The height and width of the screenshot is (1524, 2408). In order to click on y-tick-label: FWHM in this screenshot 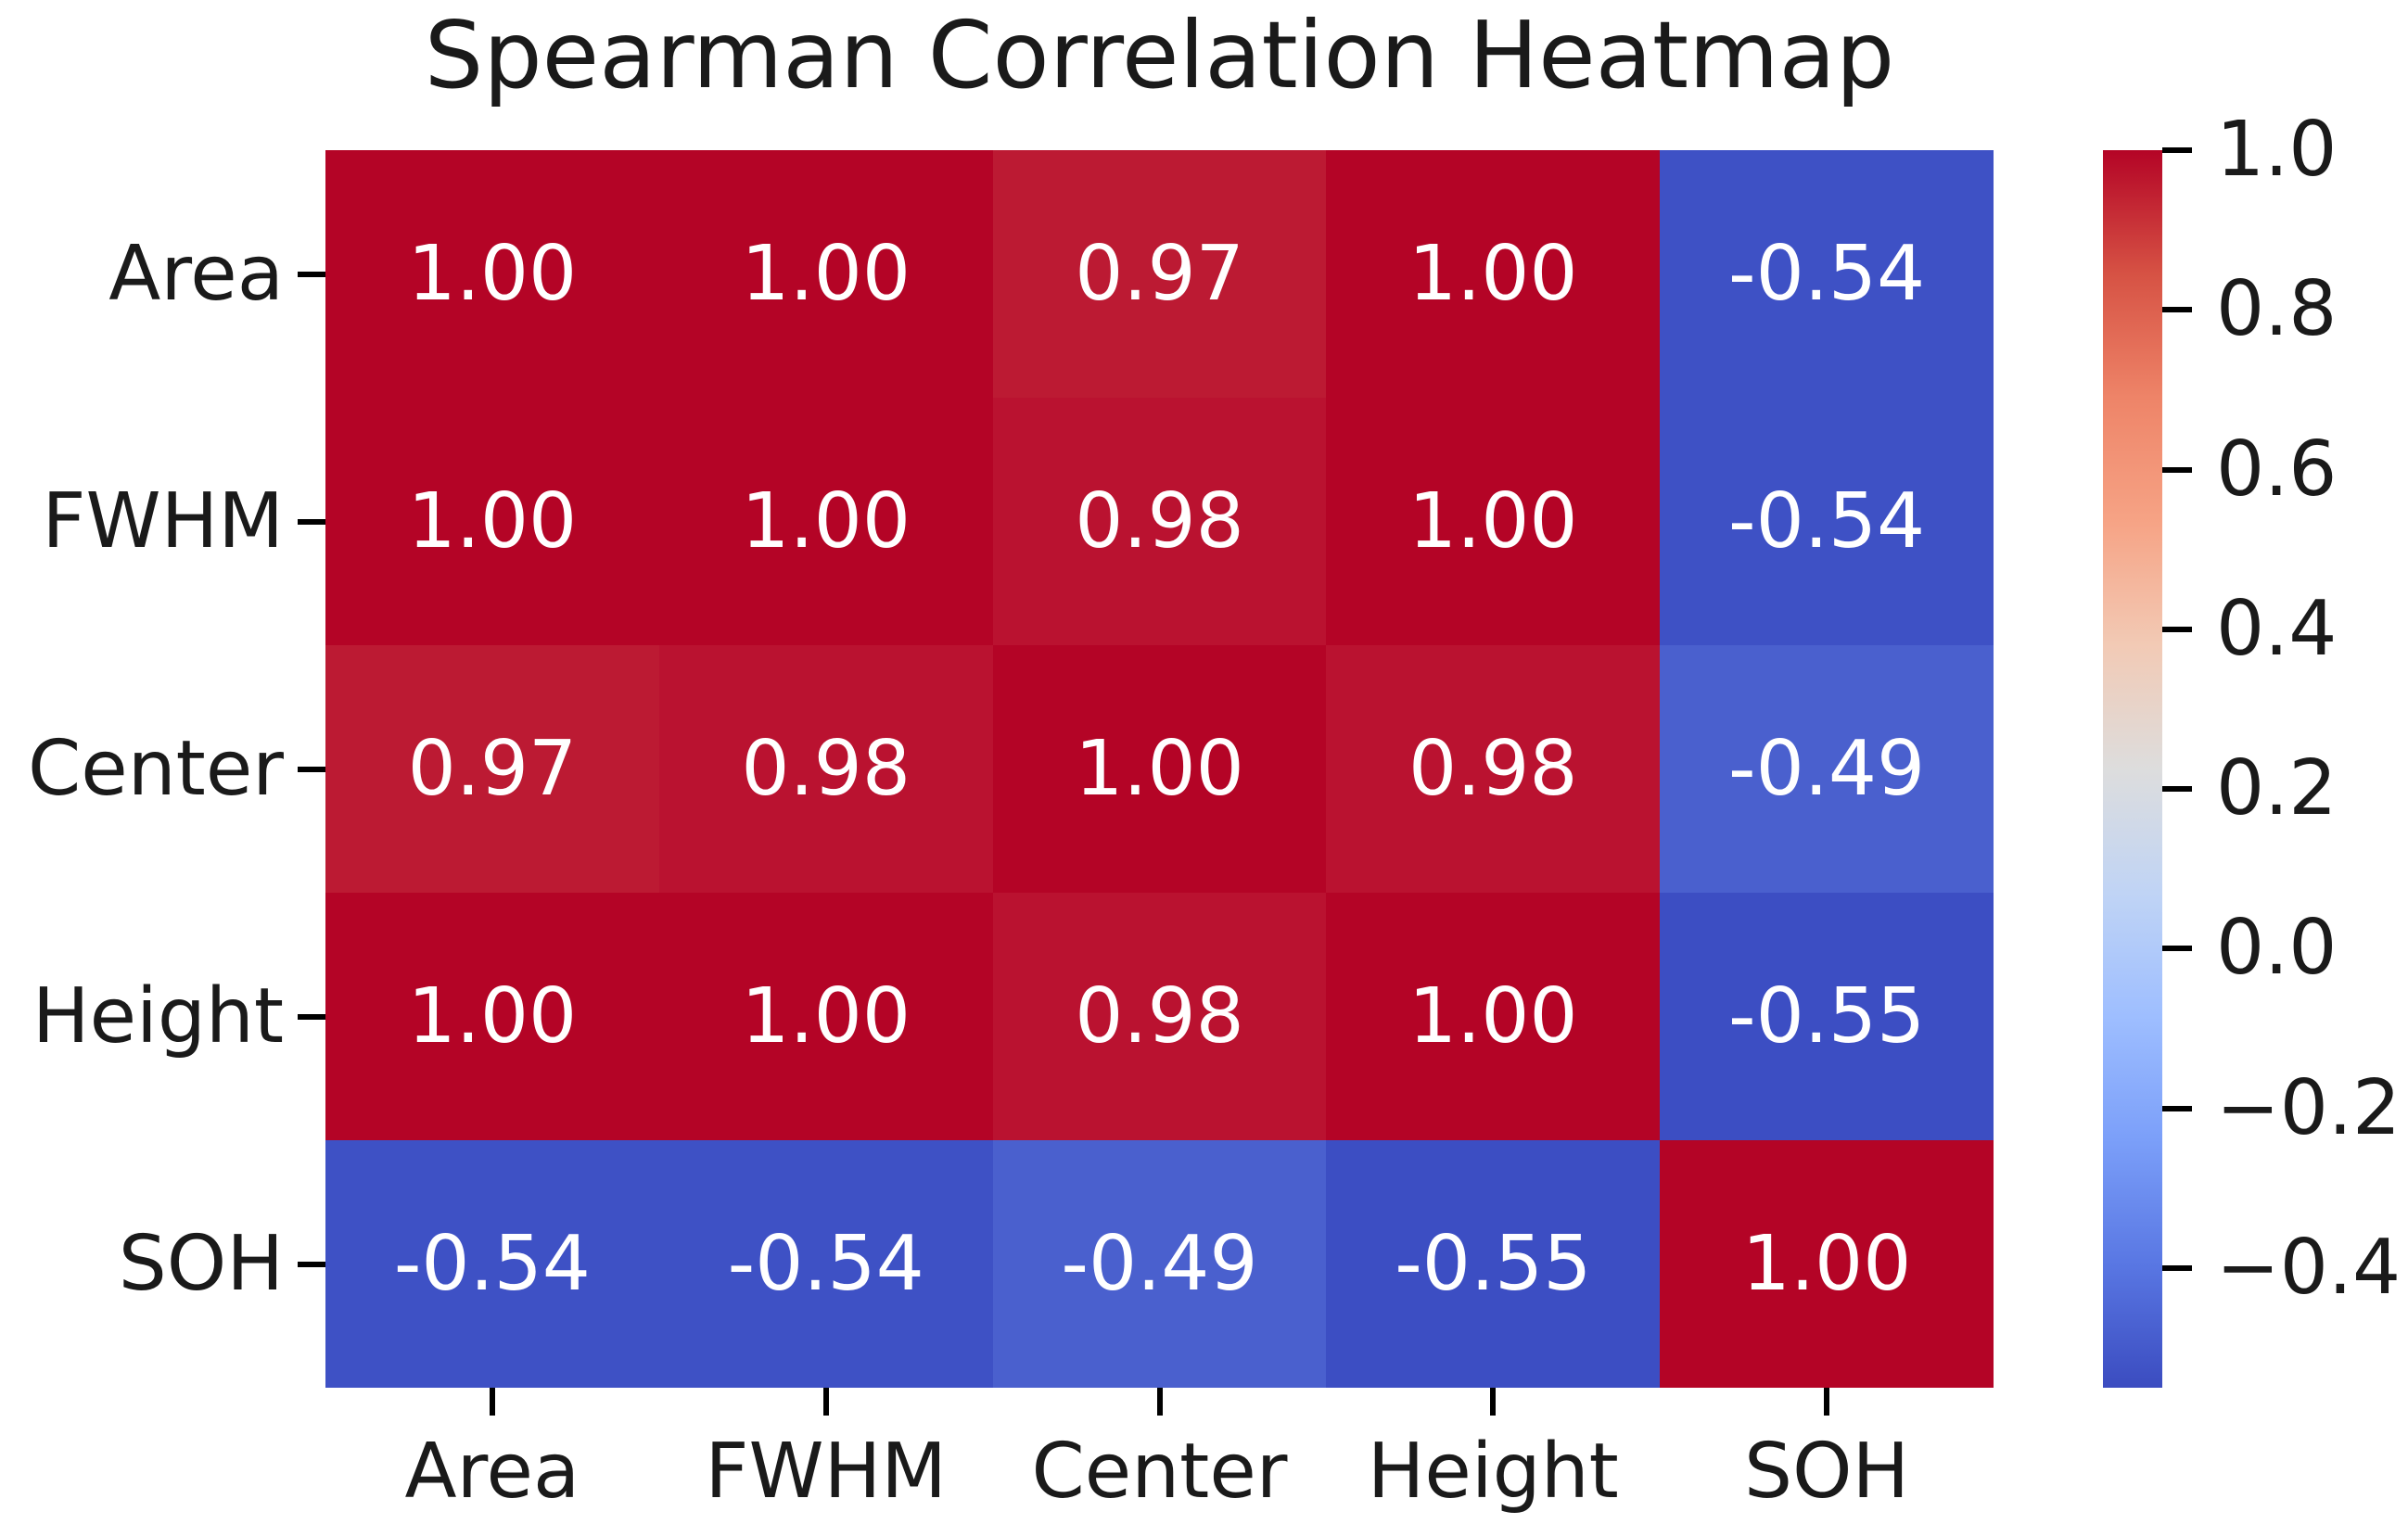, I will do `click(163, 520)`.